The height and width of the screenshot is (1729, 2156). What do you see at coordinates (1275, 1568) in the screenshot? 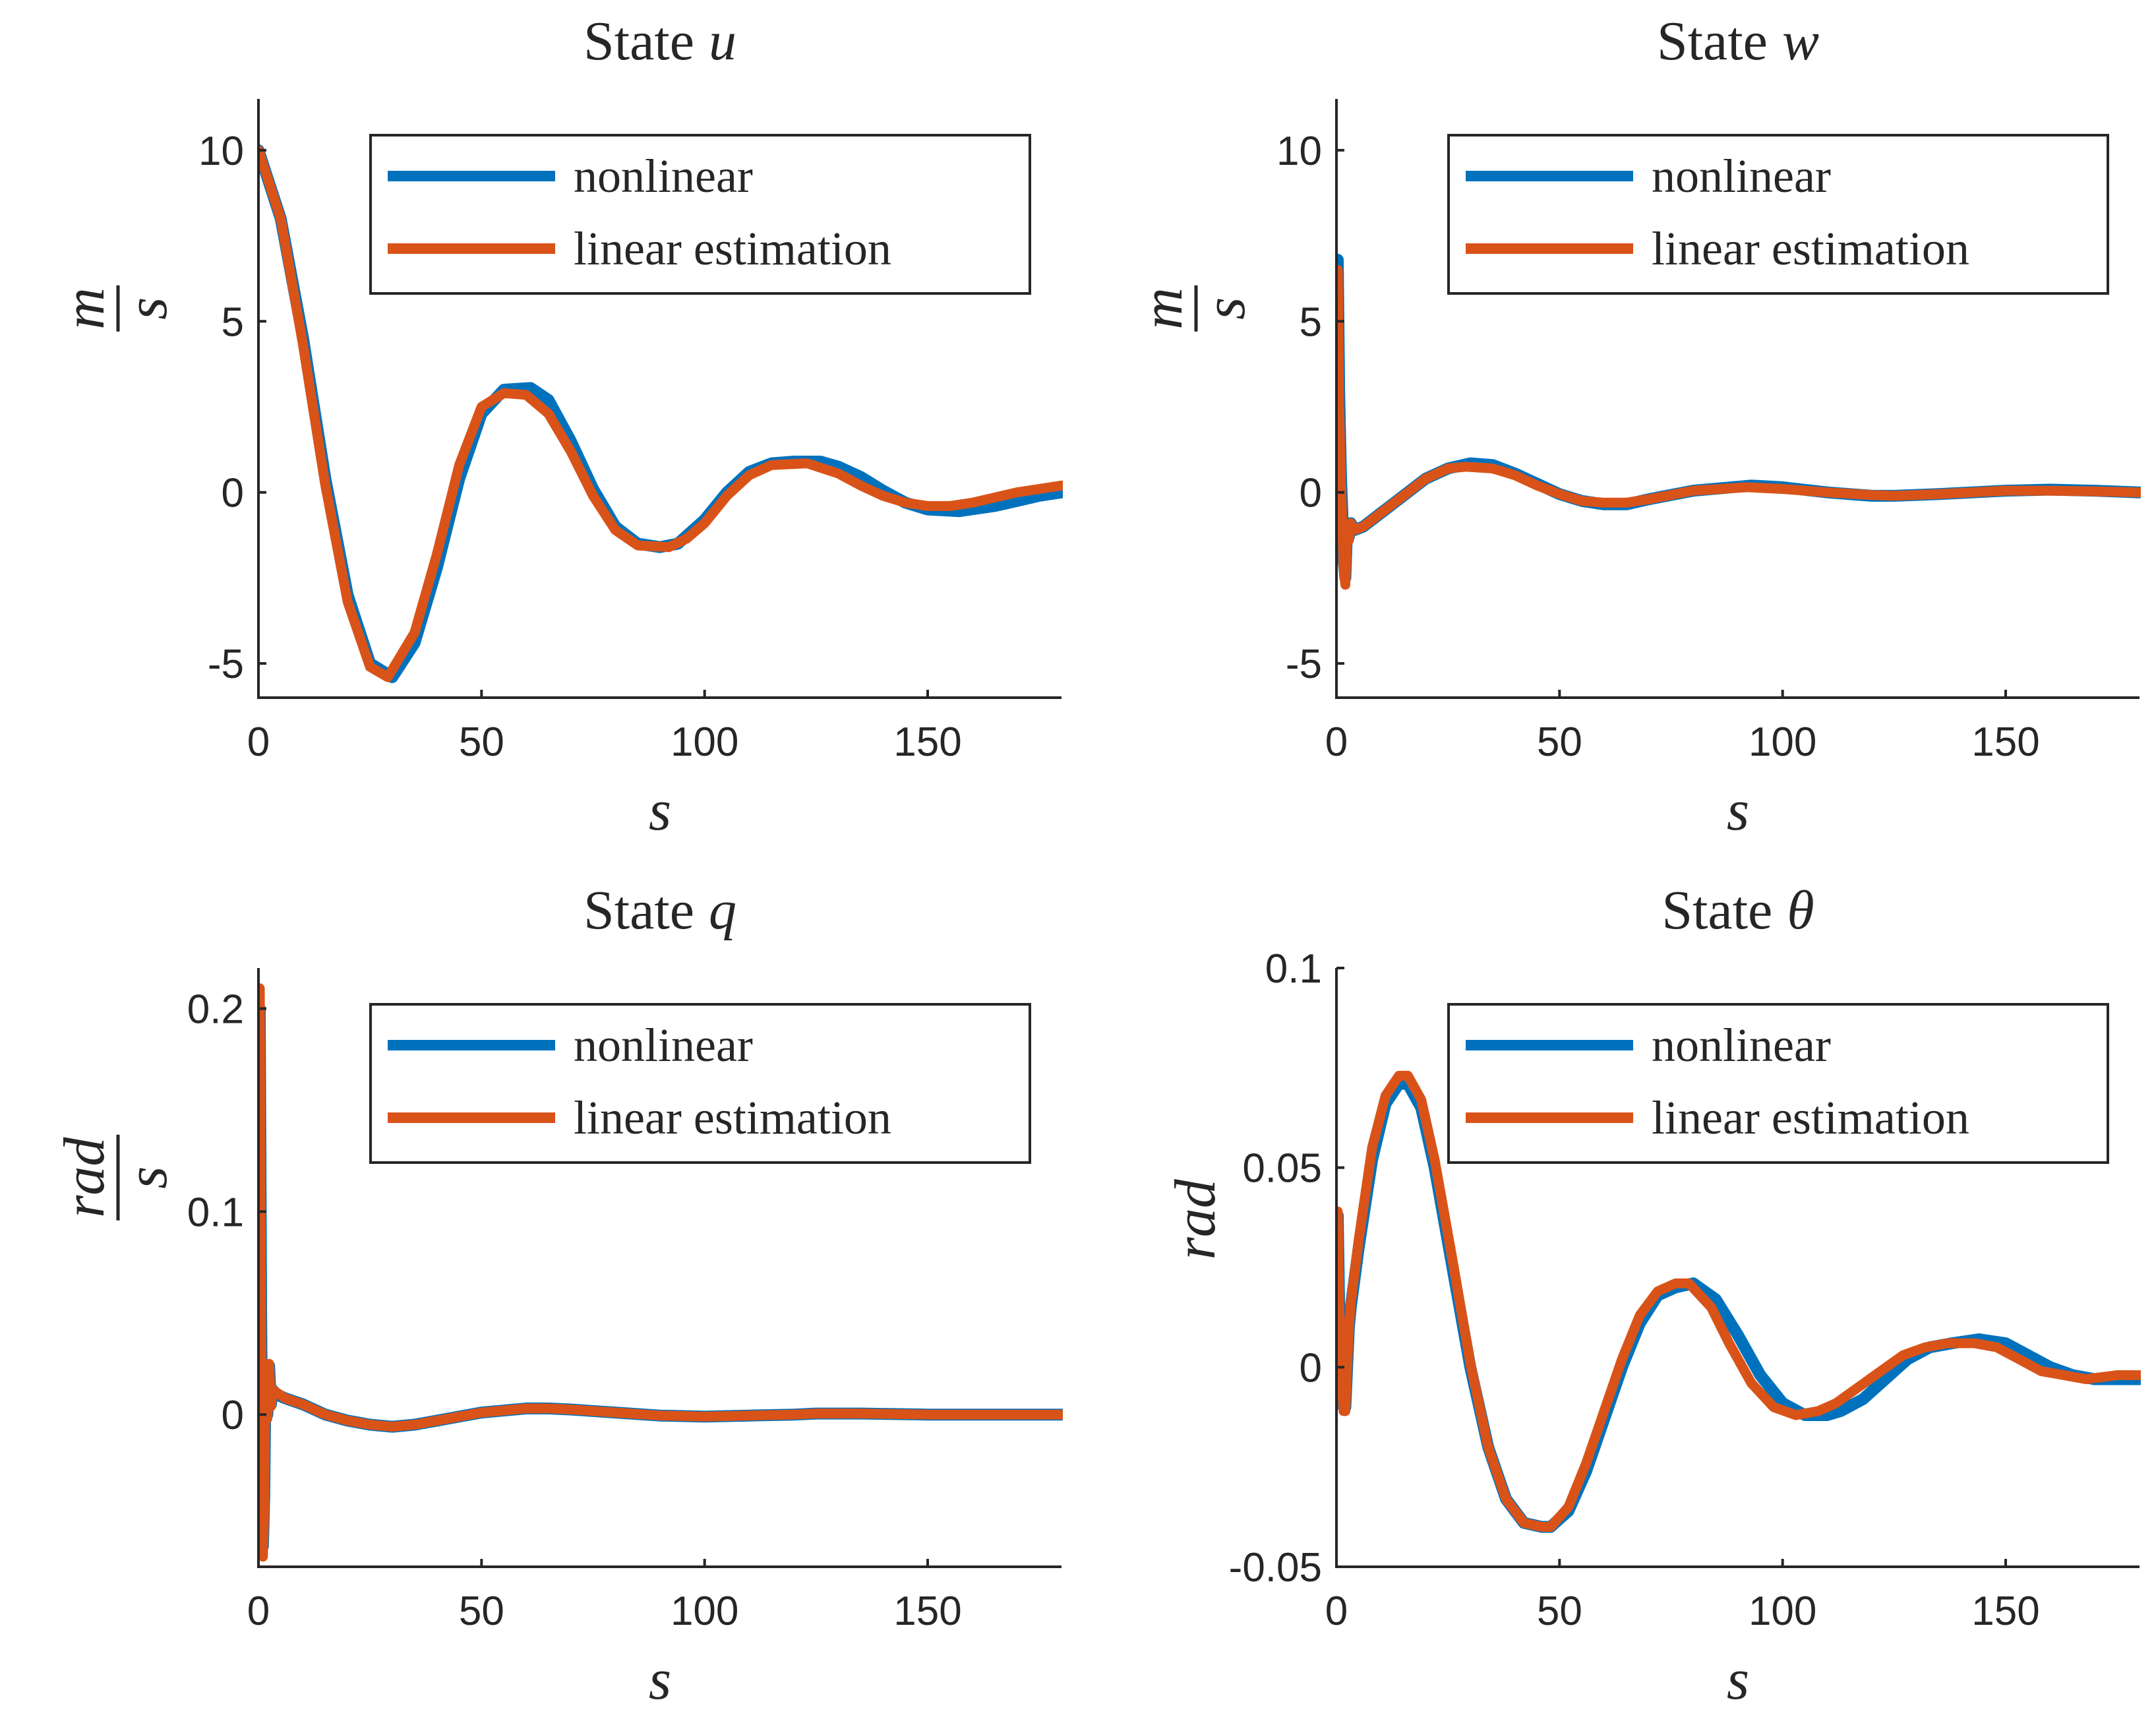
I see `y-tick-label: -0.05` at bounding box center [1275, 1568].